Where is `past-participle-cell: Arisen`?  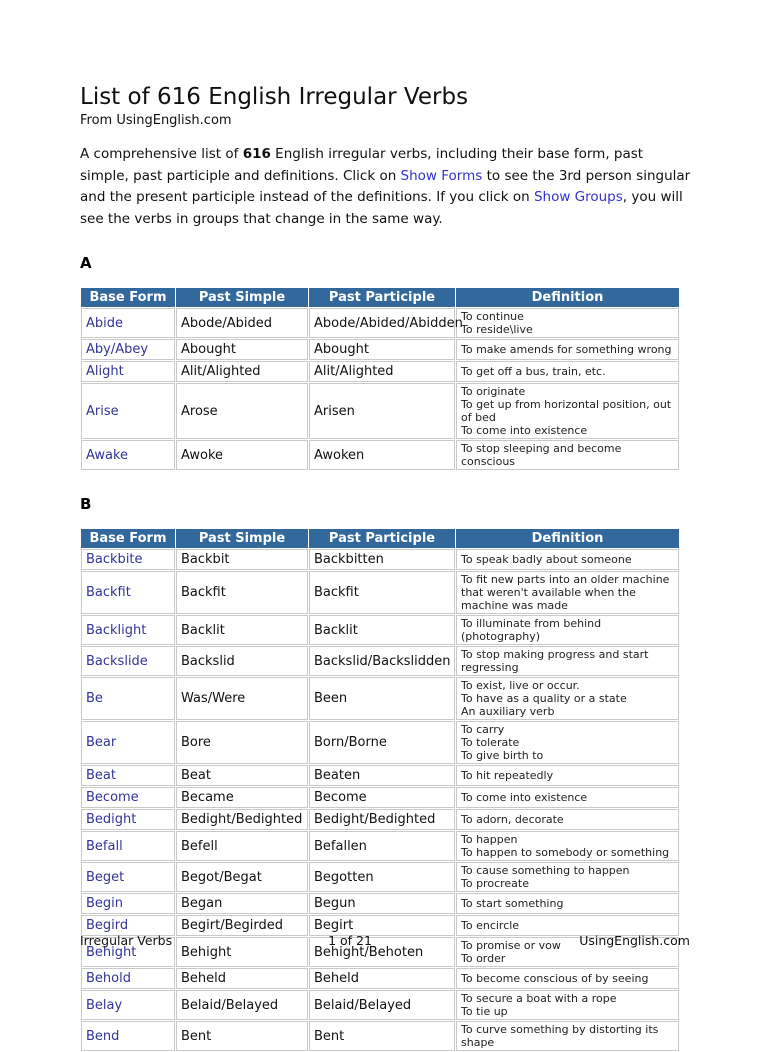 past-participle-cell: Arisen is located at coordinates (382, 411).